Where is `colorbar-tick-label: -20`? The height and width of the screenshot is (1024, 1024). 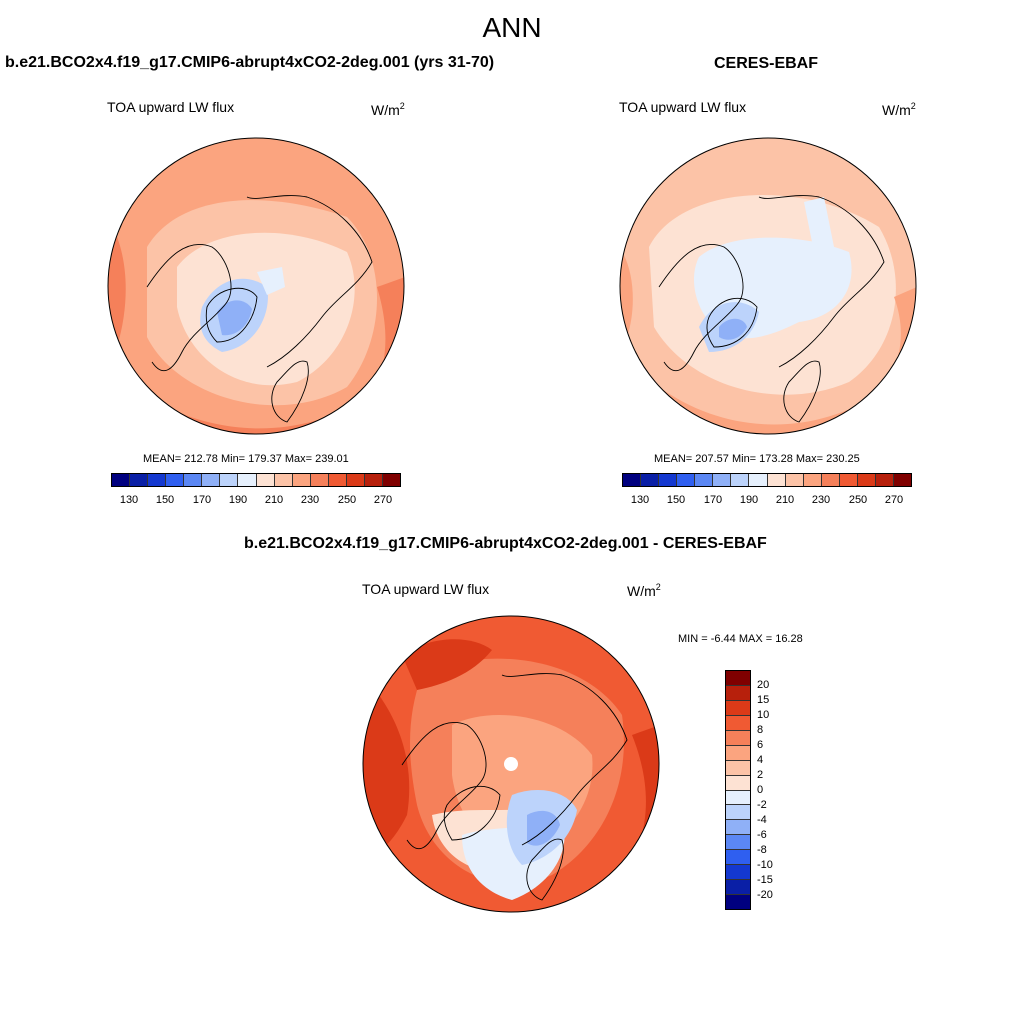
colorbar-tick-label: -20 is located at coordinates (765, 895).